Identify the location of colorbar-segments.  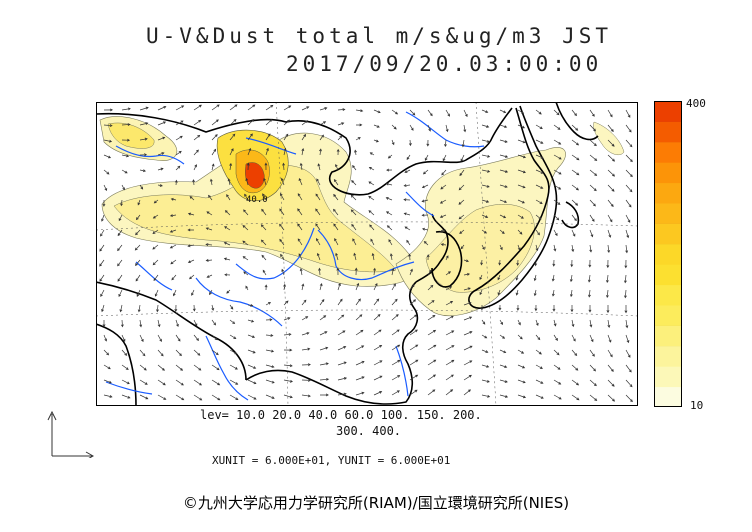
(668, 254).